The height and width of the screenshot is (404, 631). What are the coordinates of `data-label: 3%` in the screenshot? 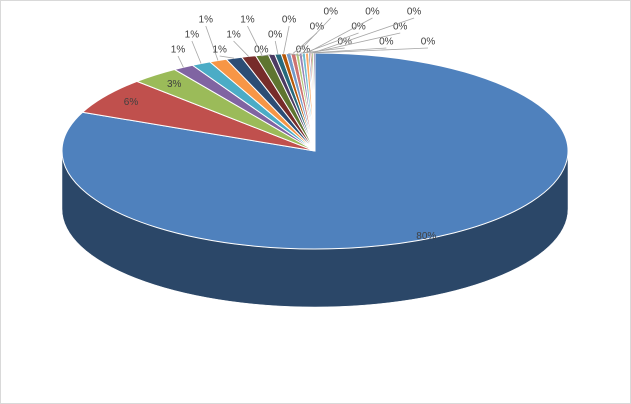 It's located at (174, 84).